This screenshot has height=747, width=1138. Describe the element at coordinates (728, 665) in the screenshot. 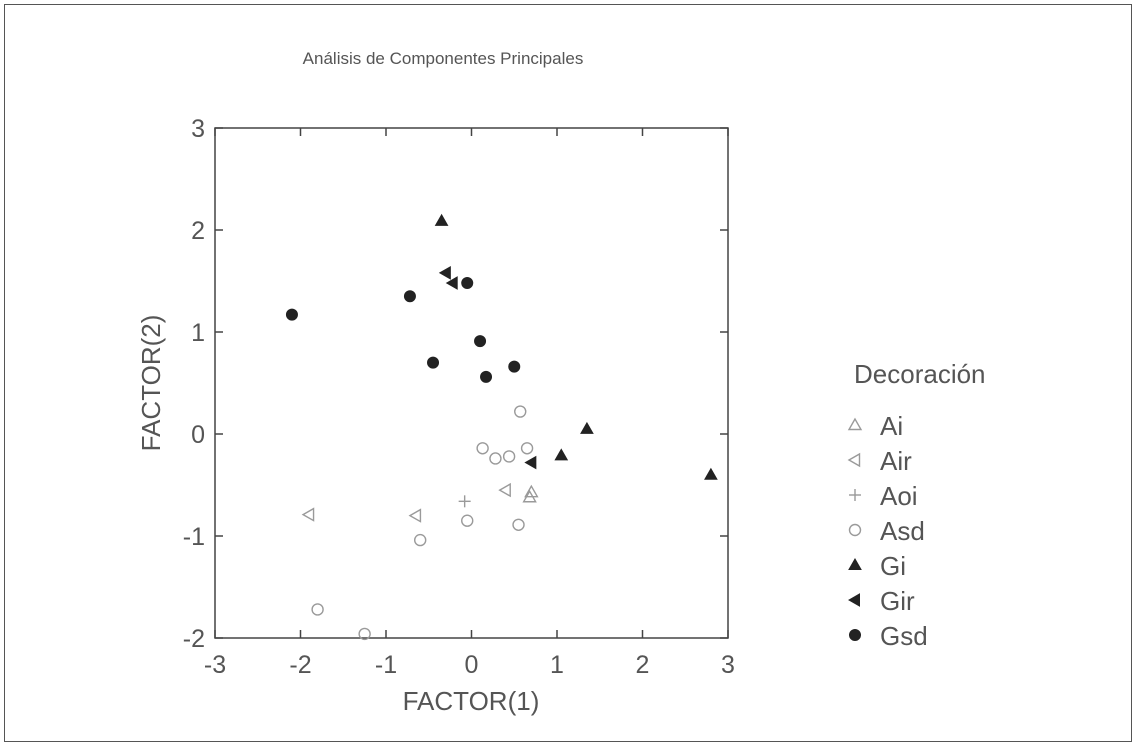

I see `x-tick-label: 3` at that location.